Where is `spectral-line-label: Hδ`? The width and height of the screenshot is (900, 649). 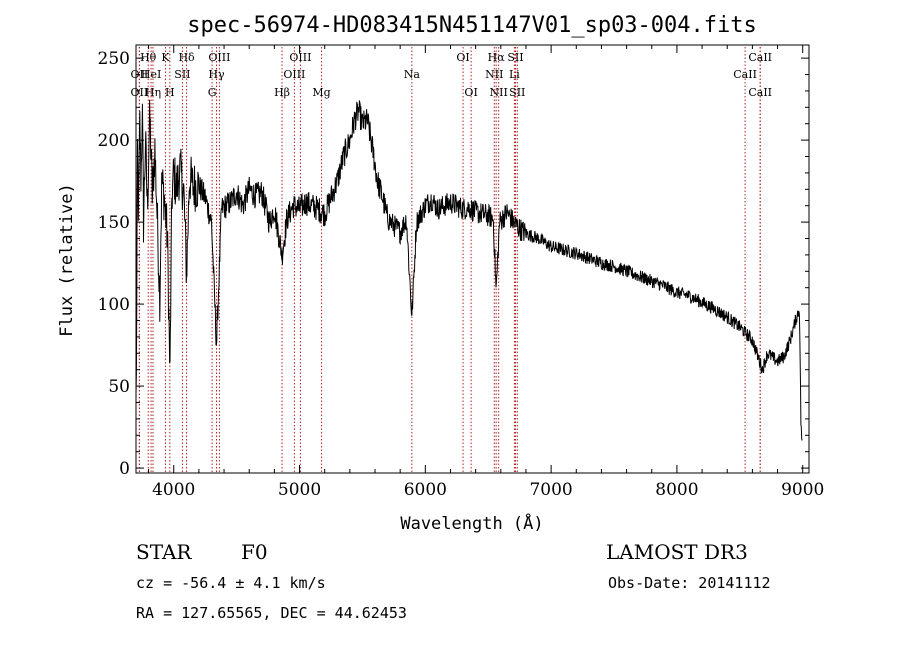
spectral-line-label: Hδ is located at coordinates (186, 57).